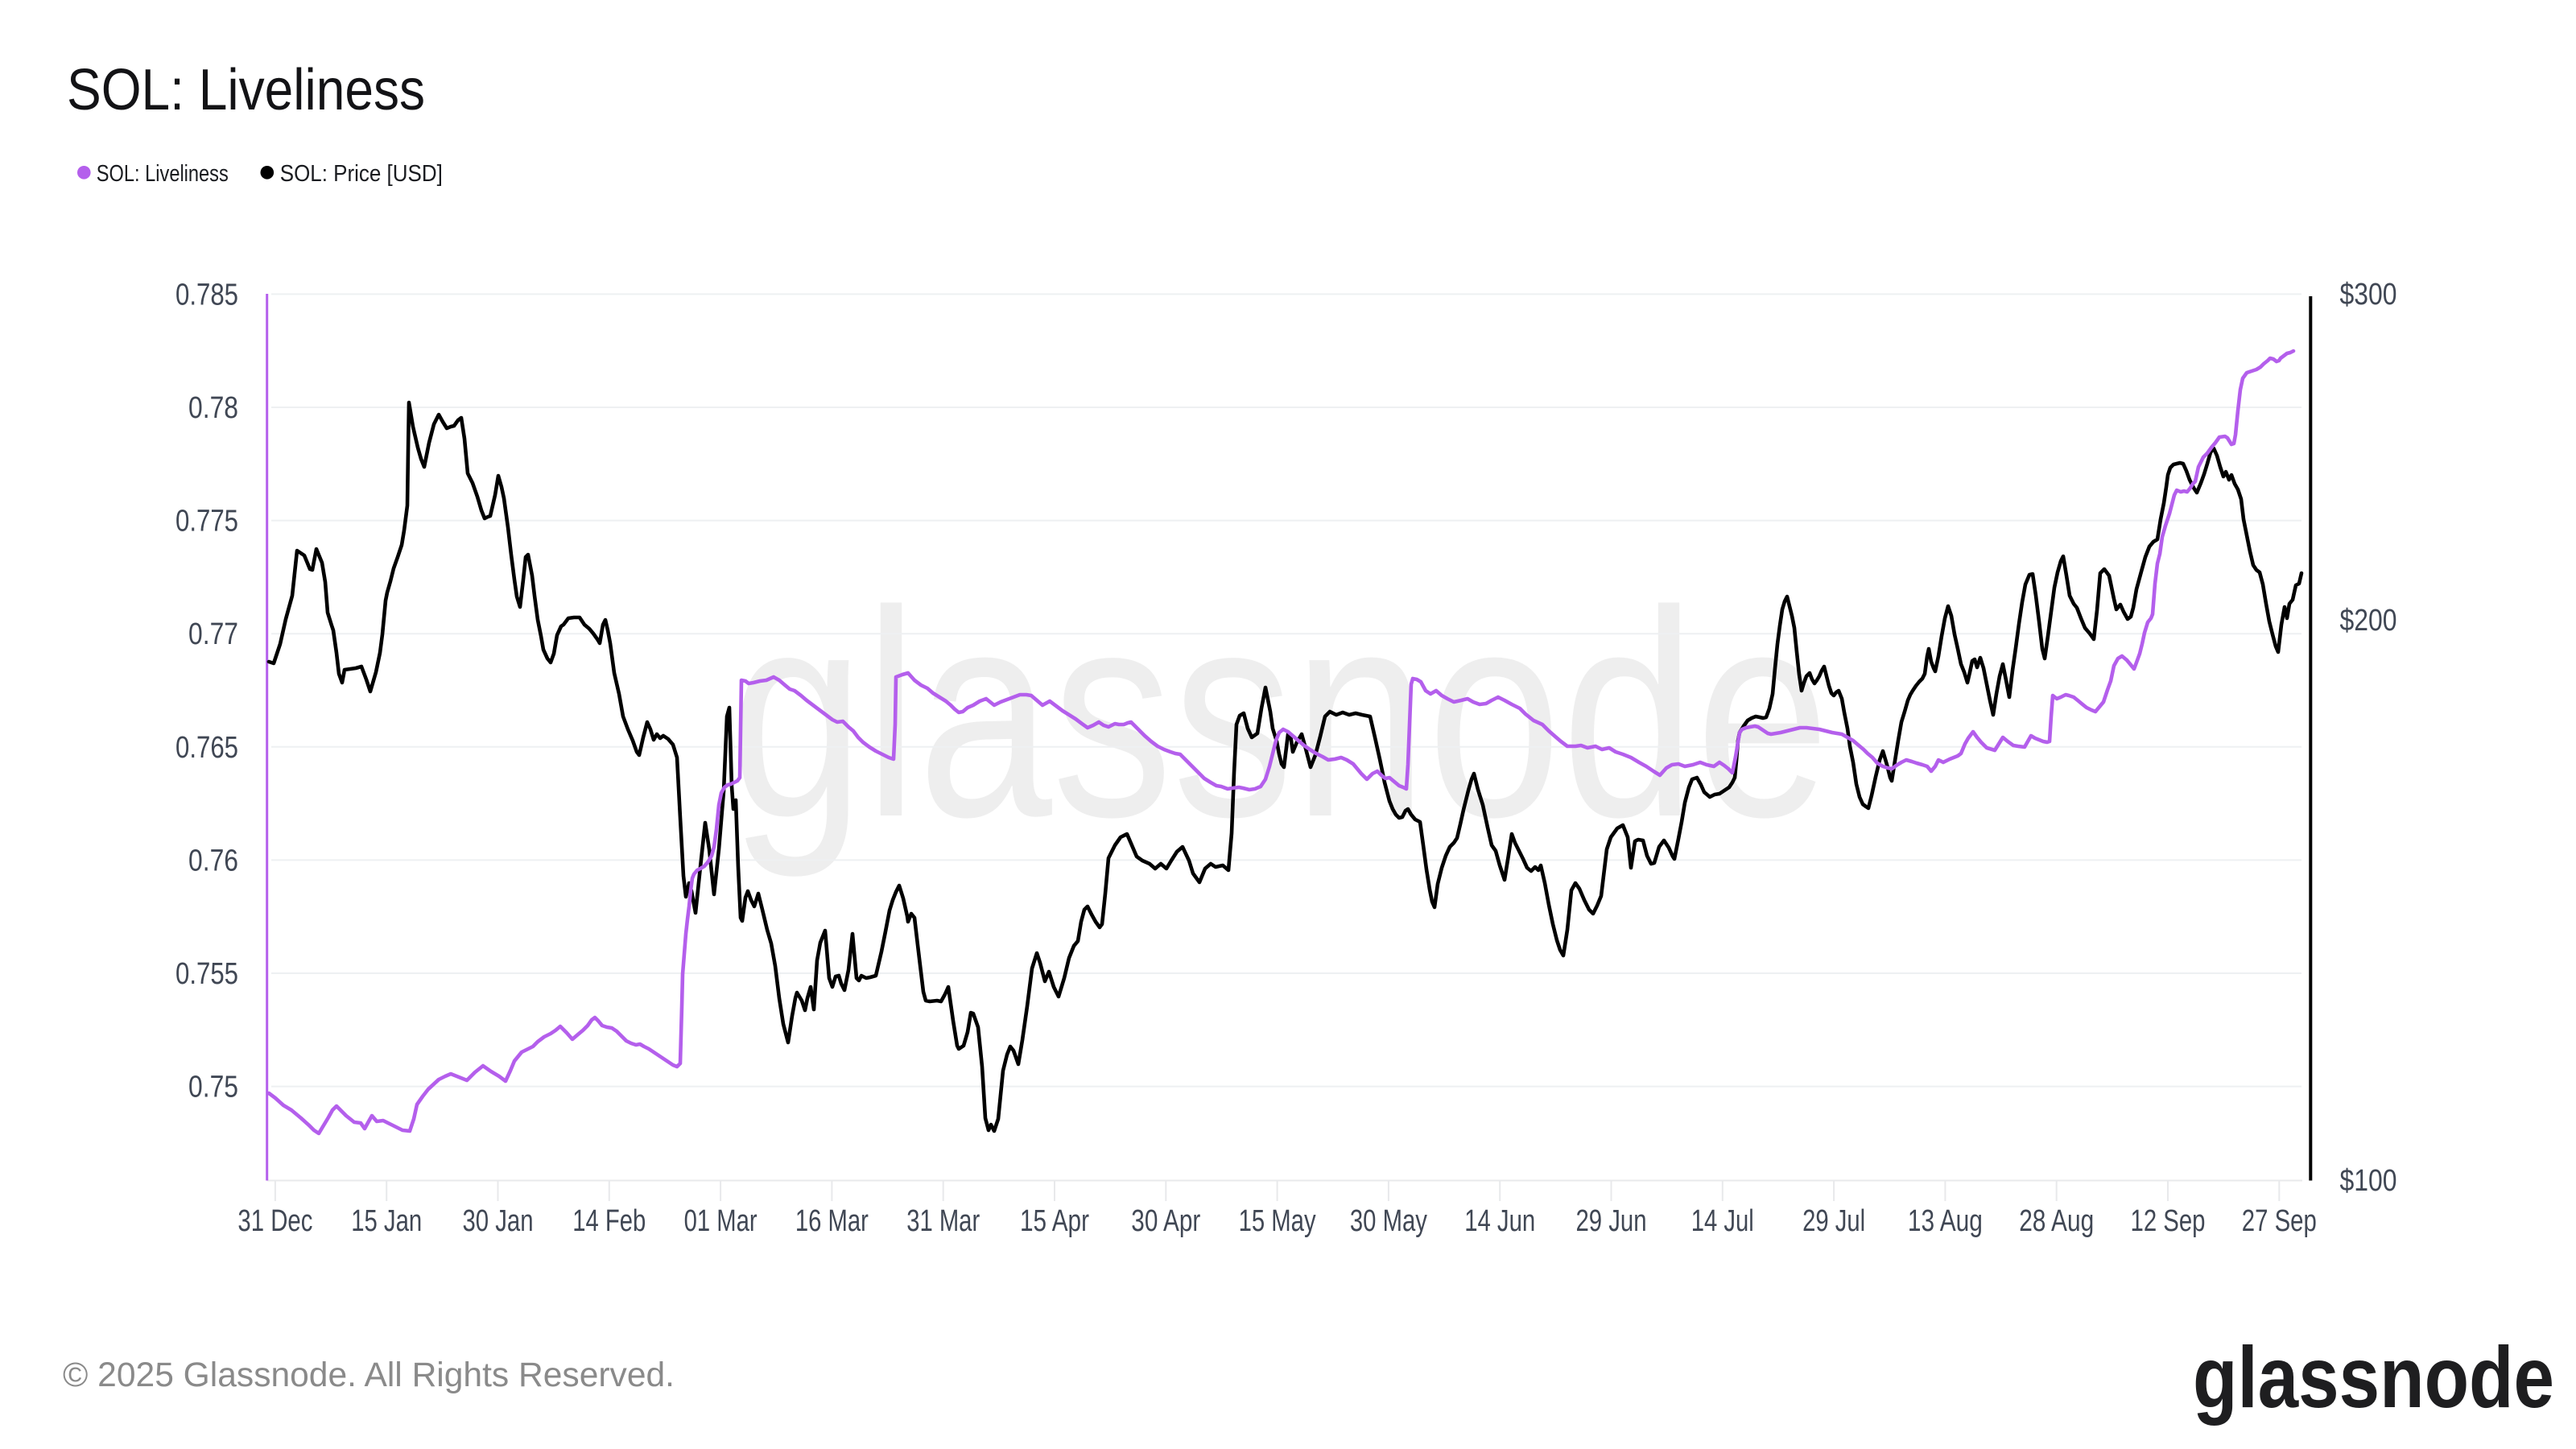  What do you see at coordinates (213, 1087) in the screenshot?
I see `svg-text: 0.75` at bounding box center [213, 1087].